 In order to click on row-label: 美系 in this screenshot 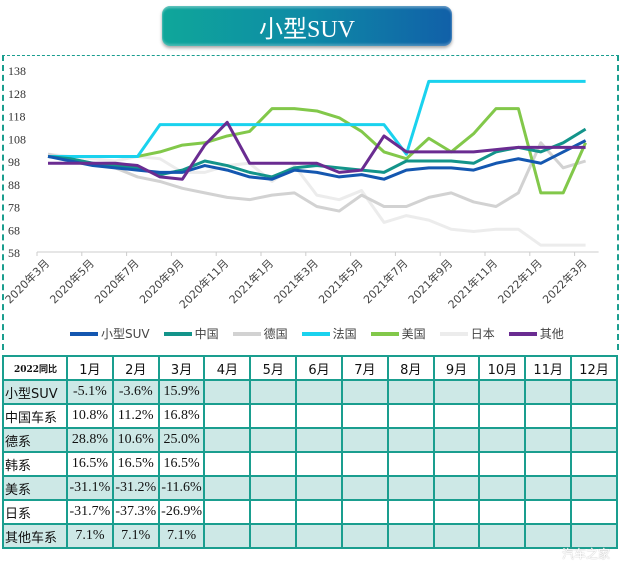, I will do `click(35, 488)`.